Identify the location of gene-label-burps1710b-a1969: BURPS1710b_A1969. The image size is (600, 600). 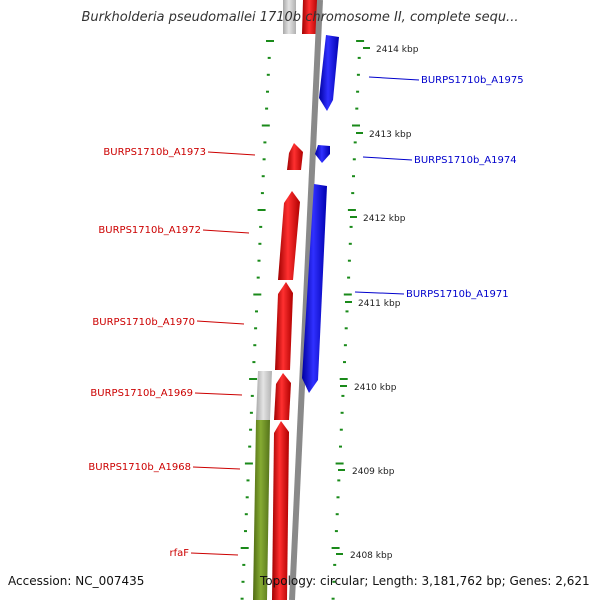
(141, 393).